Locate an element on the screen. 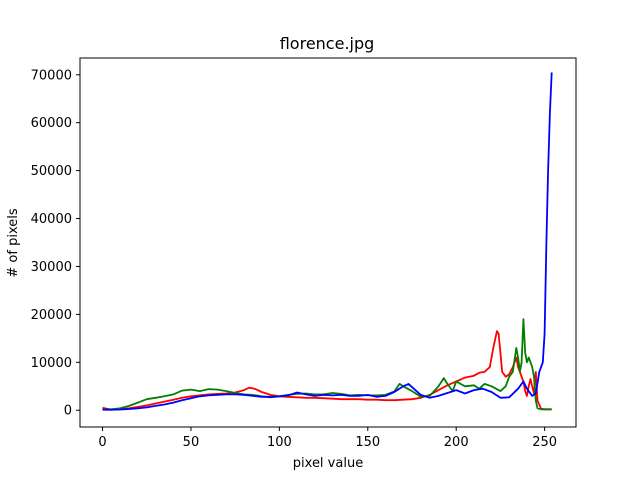 This screenshot has width=640, height=480. x-axis: 0 50 100 150 200 250 is located at coordinates (327, 438).